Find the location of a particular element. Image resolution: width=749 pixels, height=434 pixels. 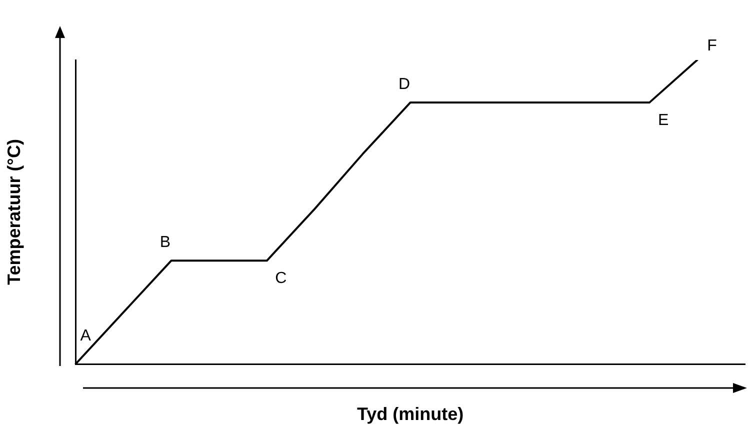

x-axis-title: Tyd (minute) is located at coordinates (410, 414).